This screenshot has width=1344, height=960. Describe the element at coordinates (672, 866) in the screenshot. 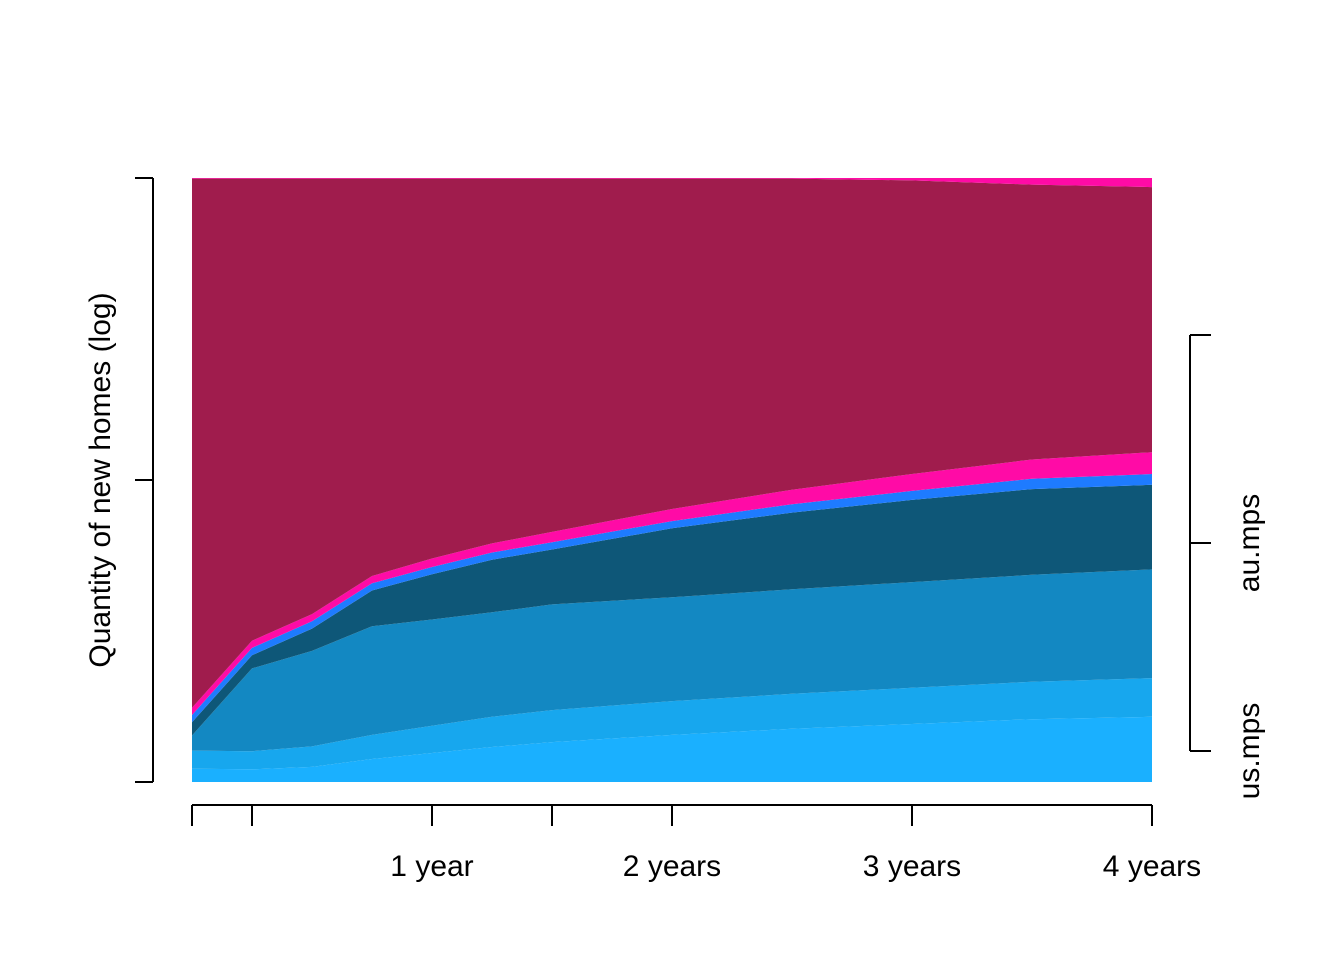

I see `x-tick-label: 2 years` at that location.